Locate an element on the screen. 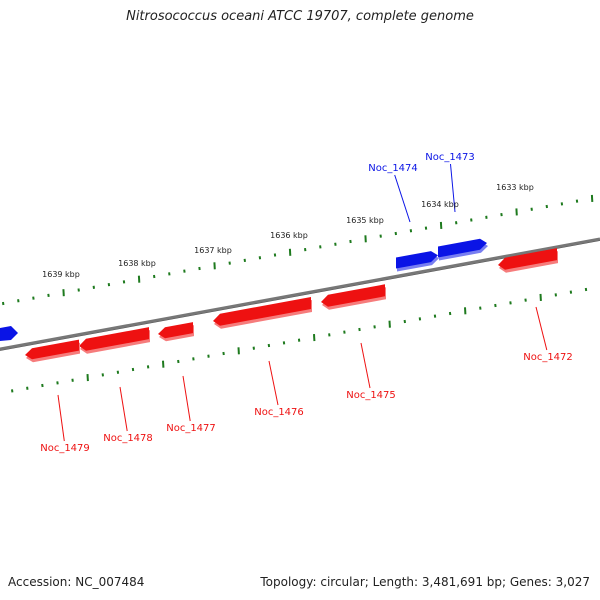 This screenshot has width=600, height=600. noc-1476-leader is located at coordinates (273, 383).